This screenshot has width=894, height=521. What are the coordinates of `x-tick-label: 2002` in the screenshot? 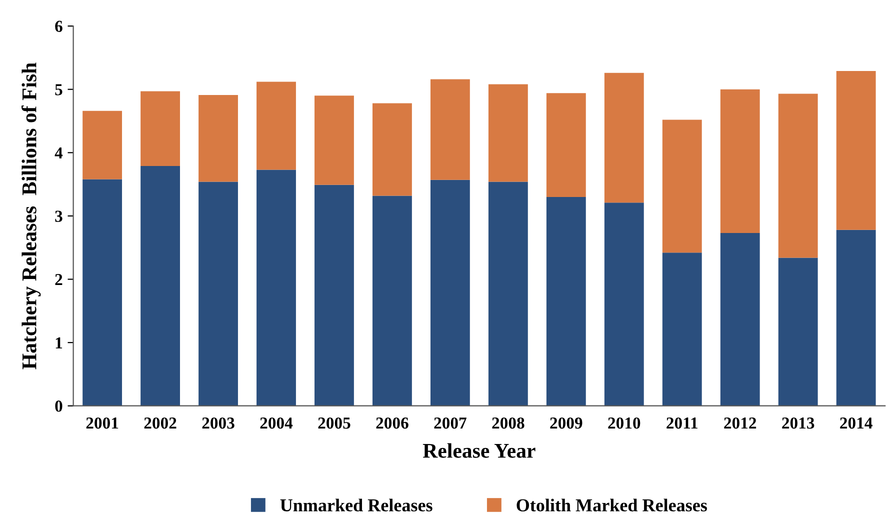 It's located at (160, 423).